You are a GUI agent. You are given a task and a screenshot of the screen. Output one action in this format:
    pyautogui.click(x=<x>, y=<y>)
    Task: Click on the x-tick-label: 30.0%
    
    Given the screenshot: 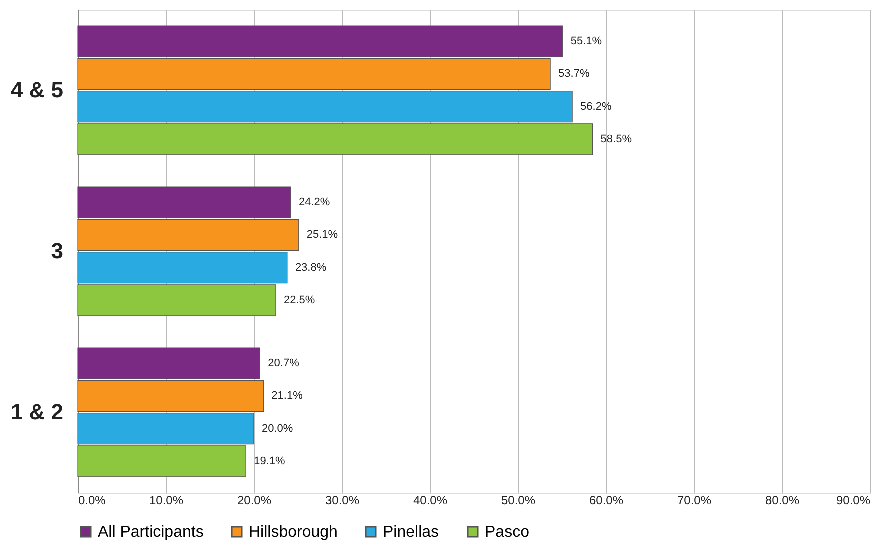 What is the action you would take?
    pyautogui.click(x=342, y=501)
    